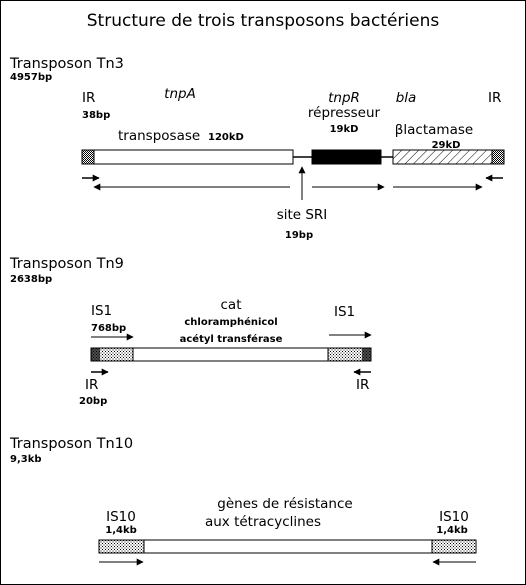  Describe the element at coordinates (231, 305) in the screenshot. I see `tn9-cat-gene: cat` at that location.